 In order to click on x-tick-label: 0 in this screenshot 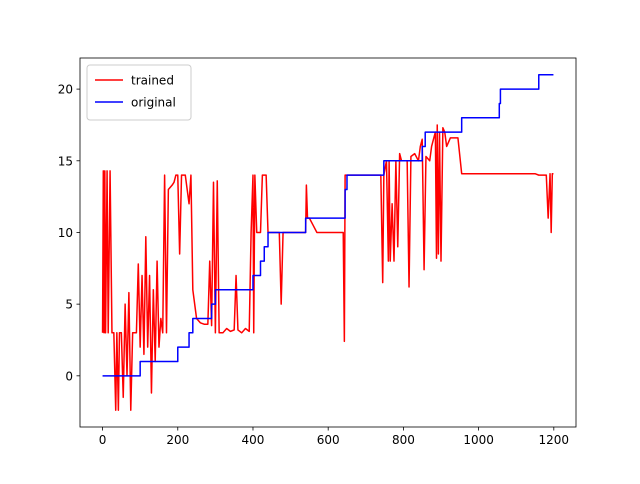, I will do `click(103, 440)`.